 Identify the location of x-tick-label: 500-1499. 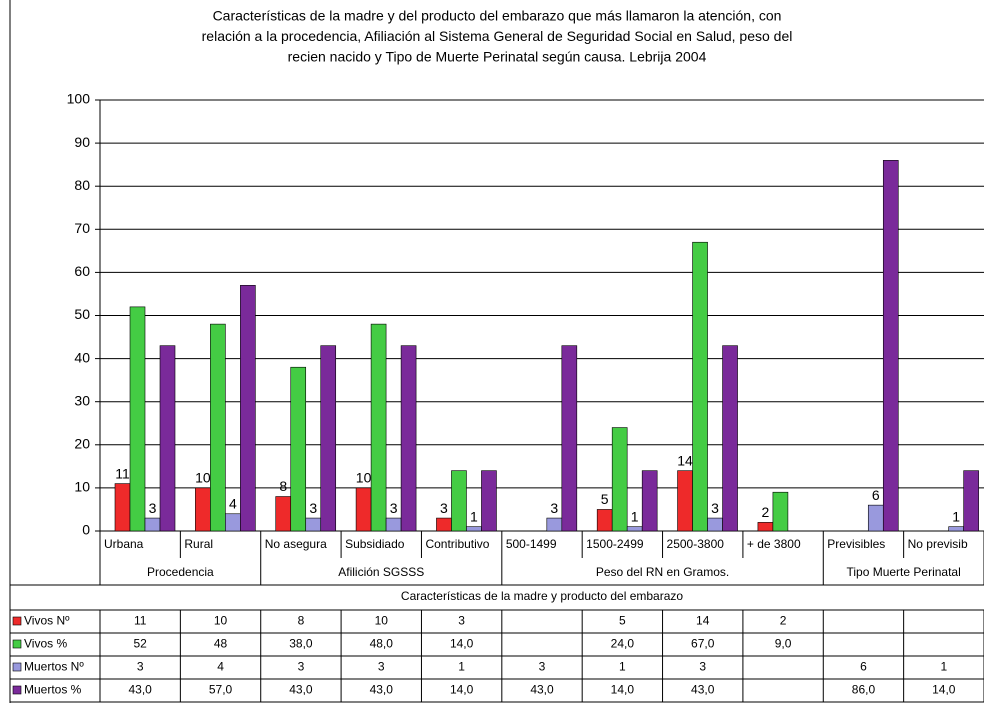
(531, 544).